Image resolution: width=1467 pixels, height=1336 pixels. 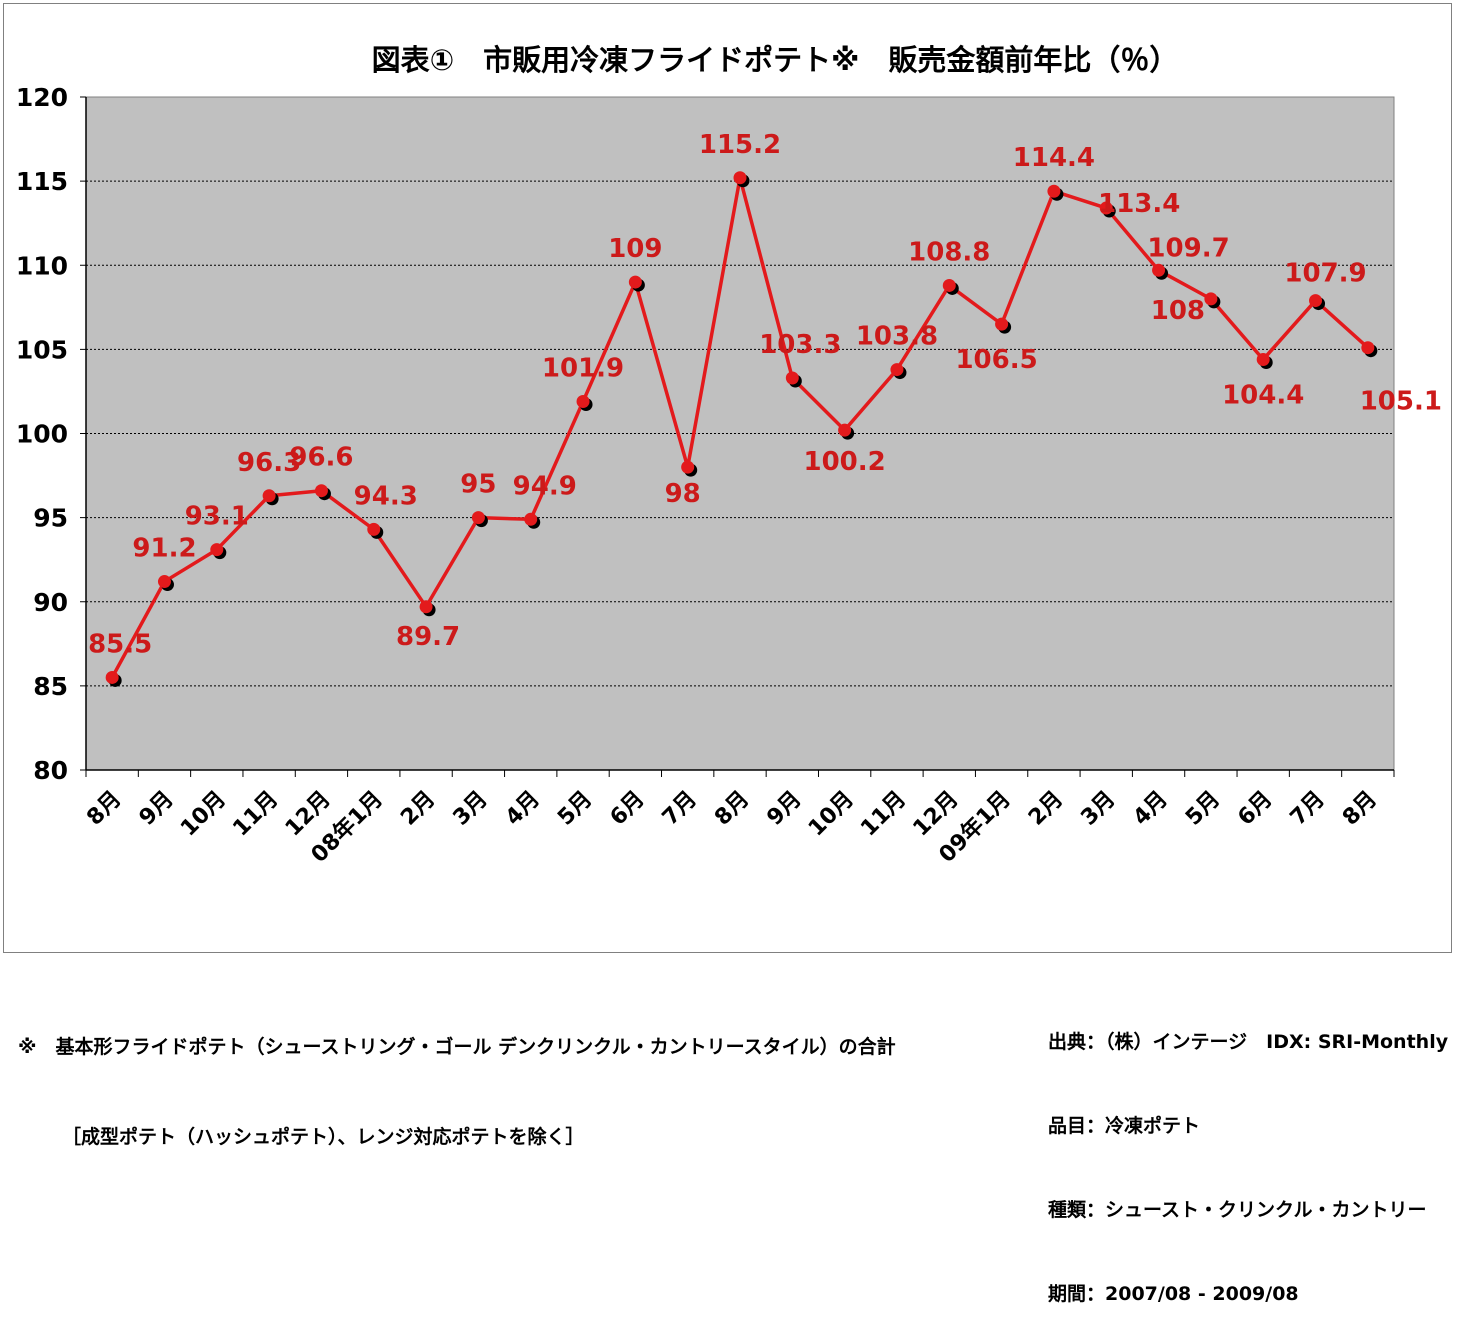 I want to click on data-label: 114.4, so click(x=1054, y=158).